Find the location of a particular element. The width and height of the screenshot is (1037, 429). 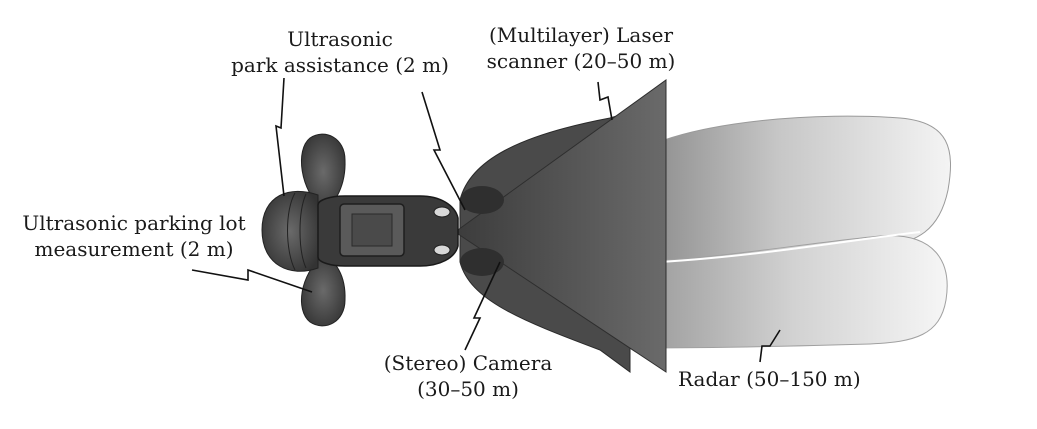

car-roof-inner is located at coordinates (372, 230).